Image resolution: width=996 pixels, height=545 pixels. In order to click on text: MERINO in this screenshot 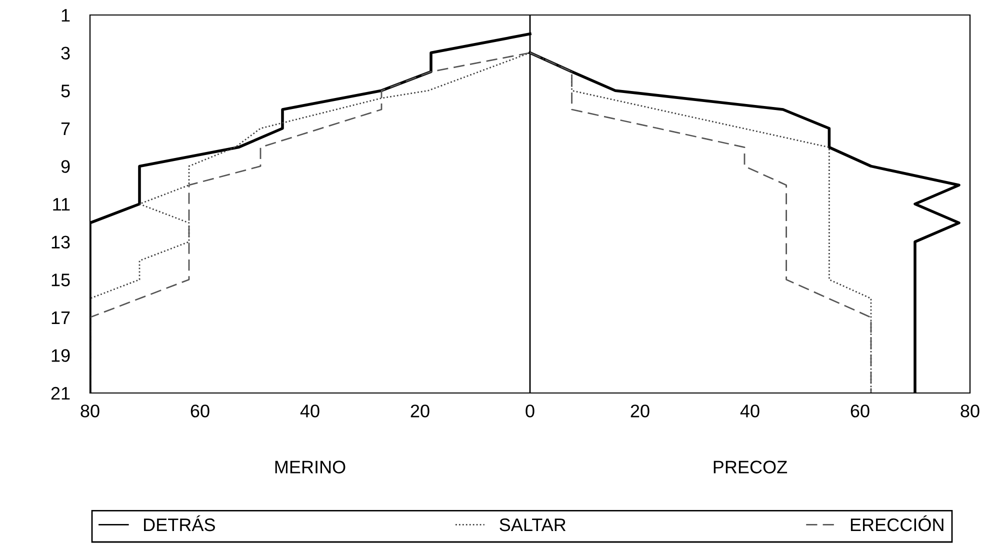, I will do `click(310, 467)`.